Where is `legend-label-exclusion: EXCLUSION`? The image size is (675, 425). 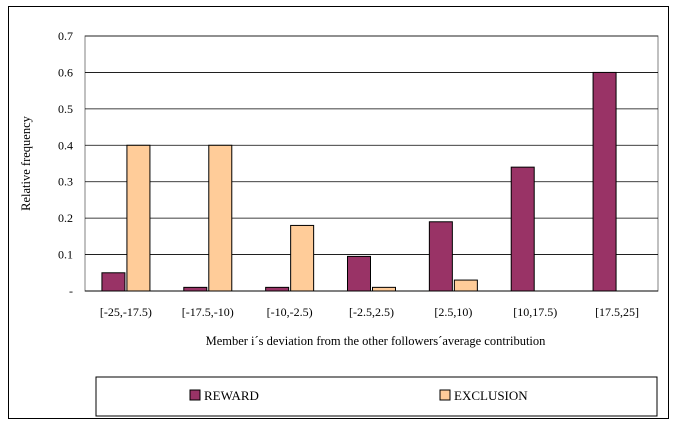 legend-label-exclusion: EXCLUSION is located at coordinates (491, 395).